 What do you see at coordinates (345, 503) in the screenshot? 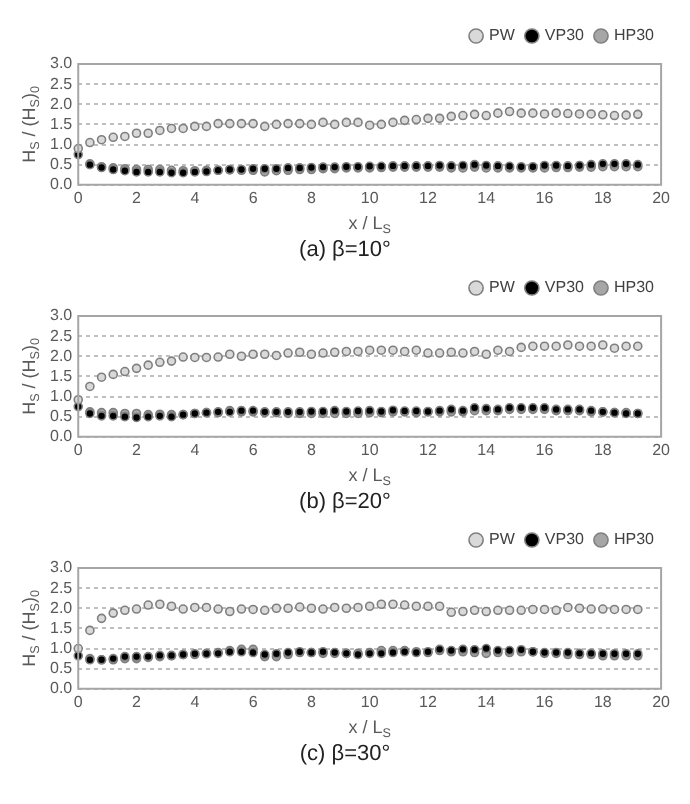
I see `text: (b) β=20°` at bounding box center [345, 503].